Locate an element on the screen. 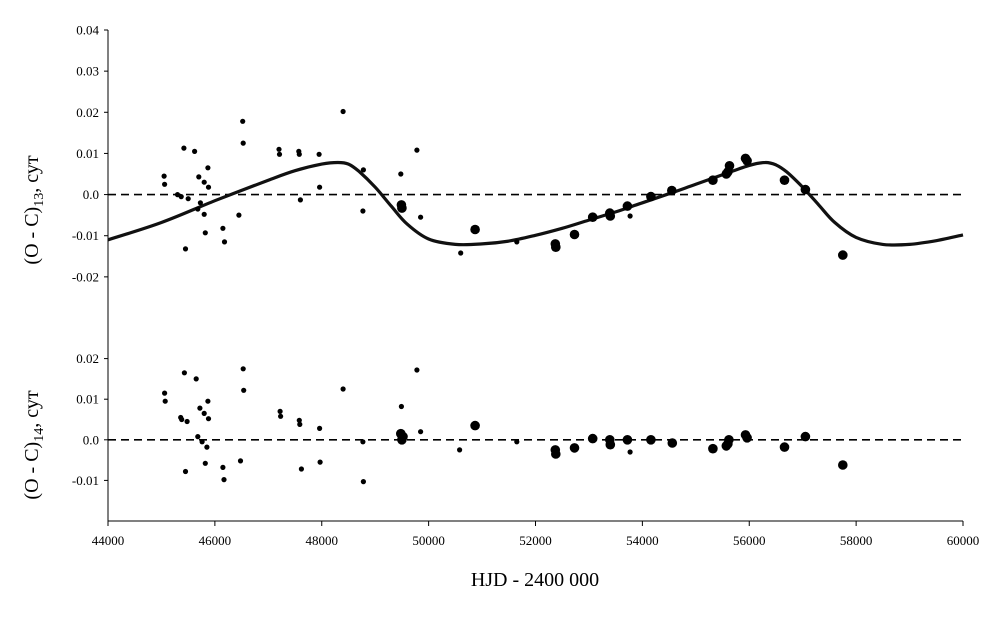  bottom-y-tick-label: 0.0 is located at coordinates (91, 439).